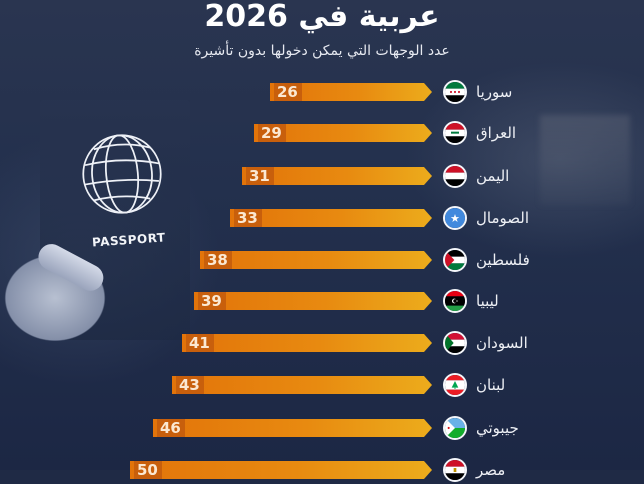  I want to click on bar-value: 29, so click(272, 133).